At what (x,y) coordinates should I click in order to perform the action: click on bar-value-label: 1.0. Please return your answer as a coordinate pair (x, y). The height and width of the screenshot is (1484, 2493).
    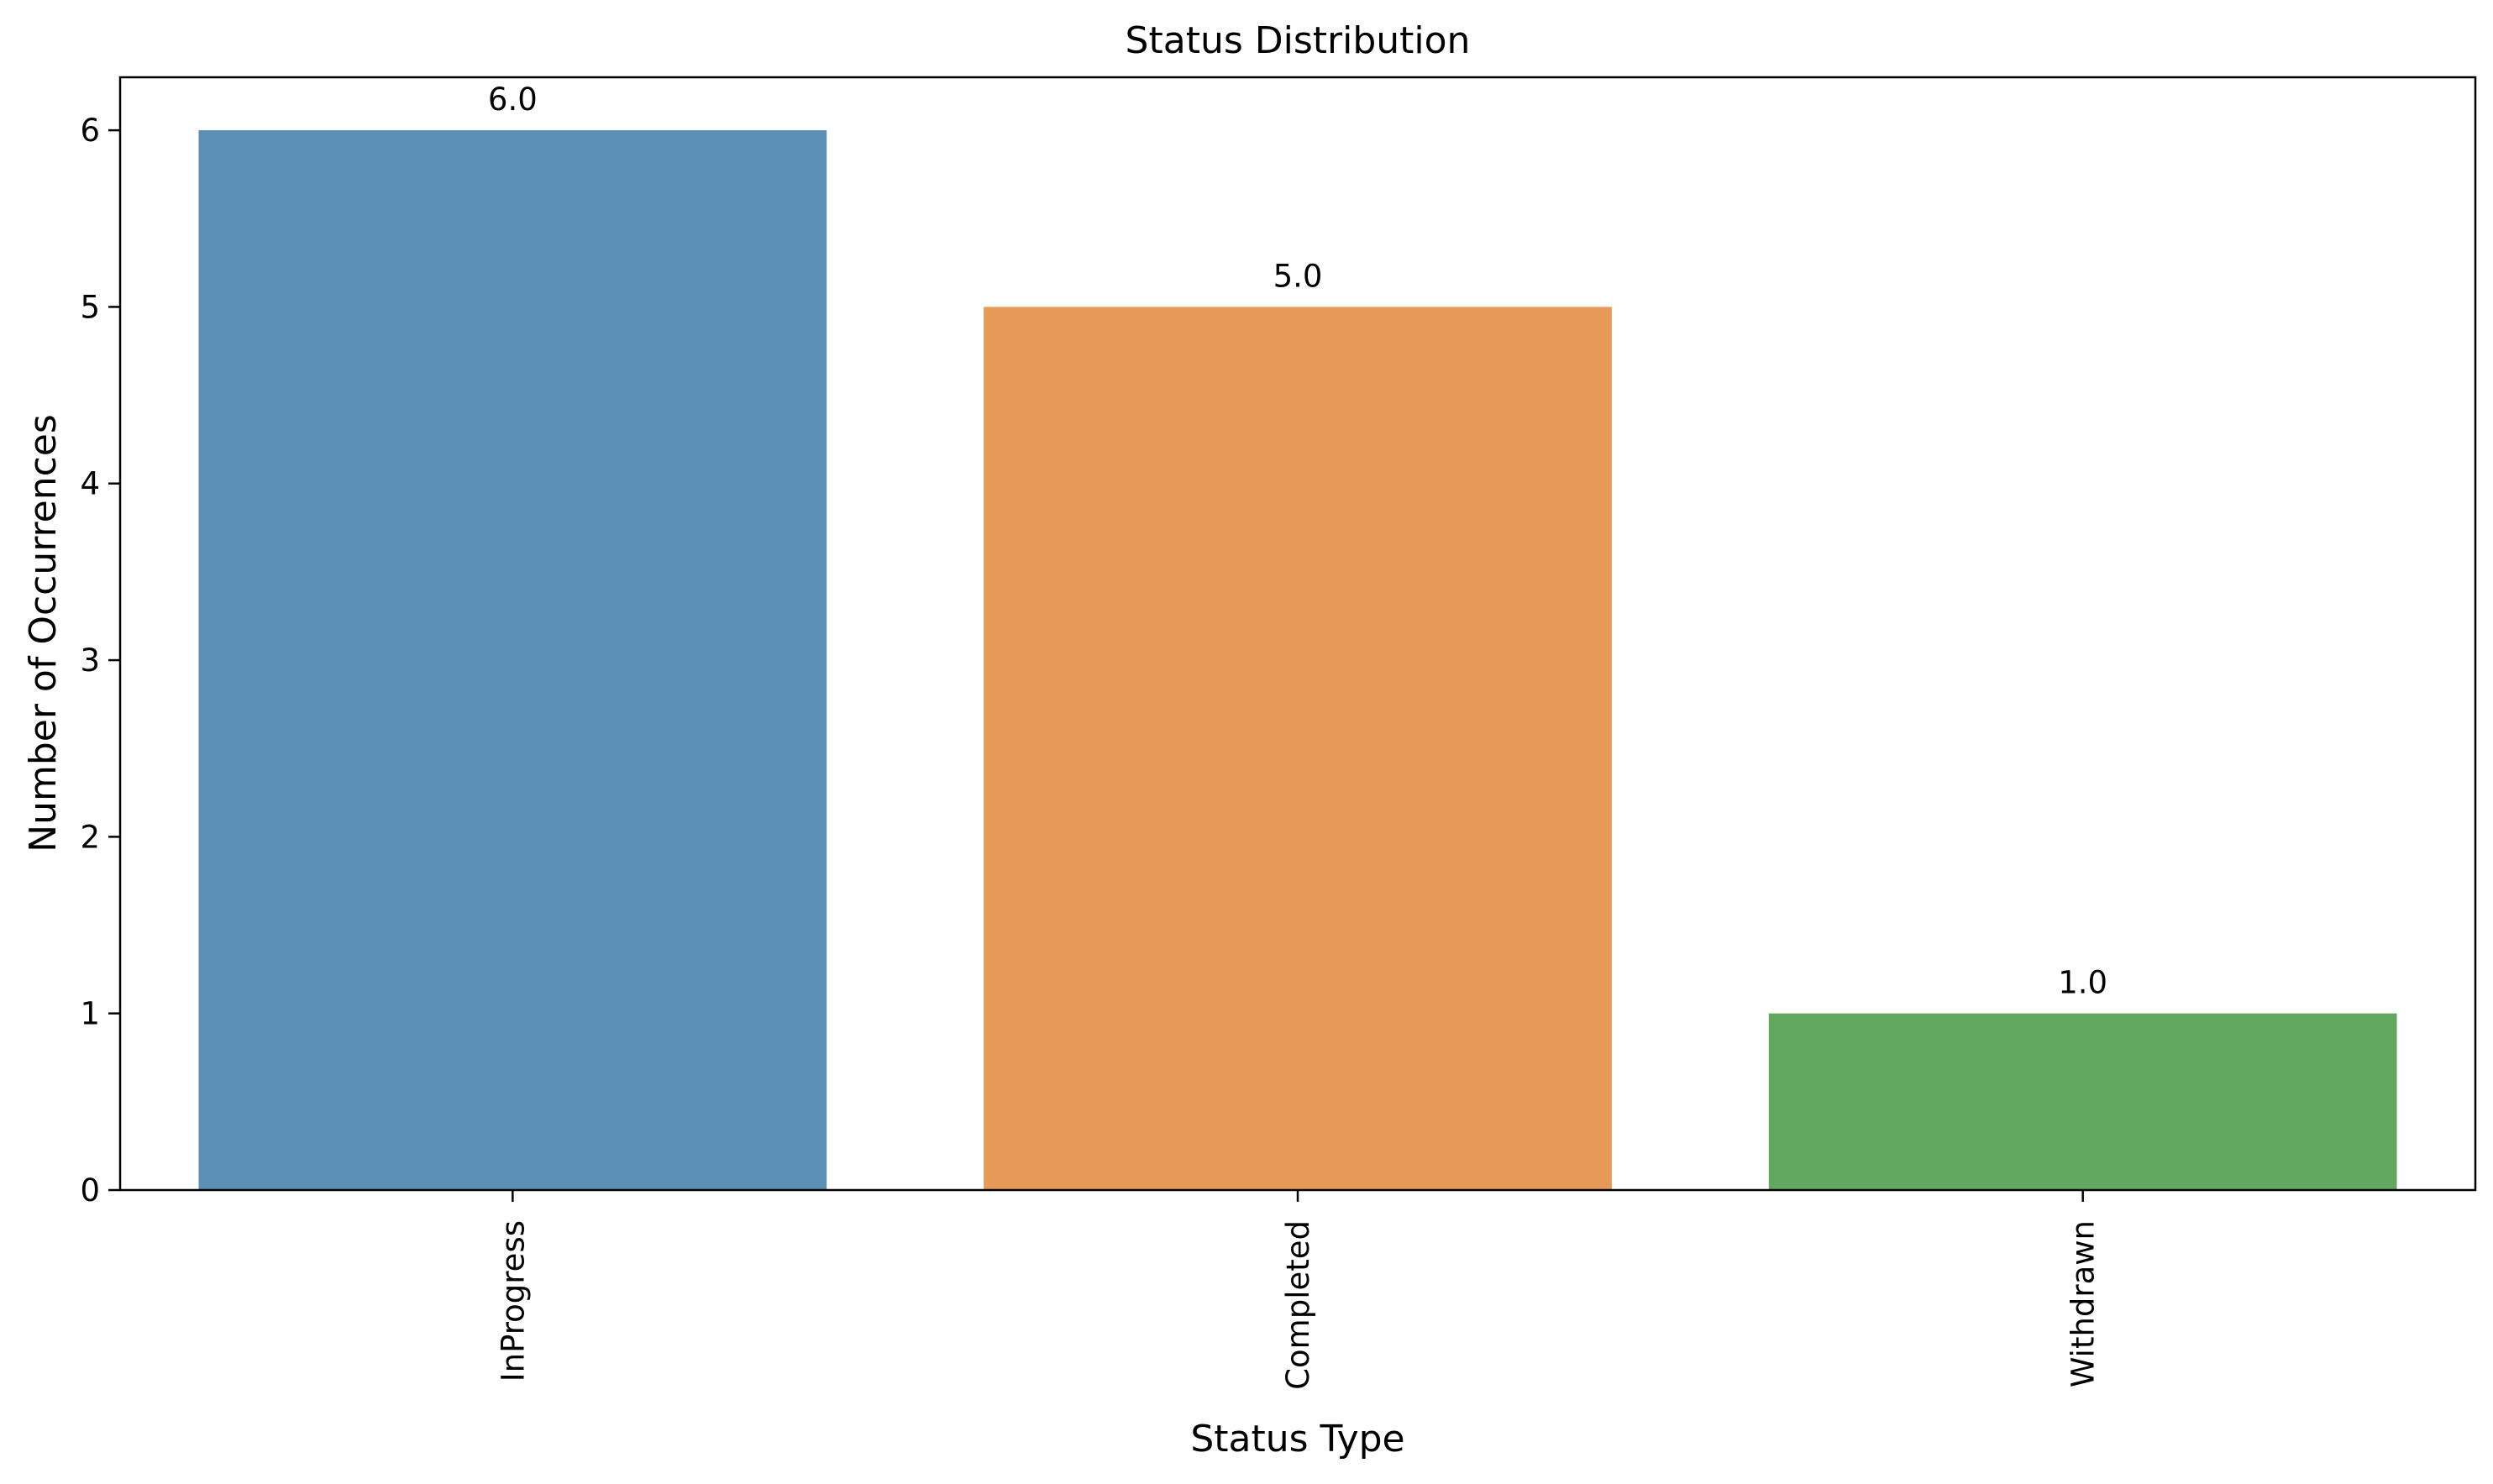
    Looking at the image, I should click on (2082, 983).